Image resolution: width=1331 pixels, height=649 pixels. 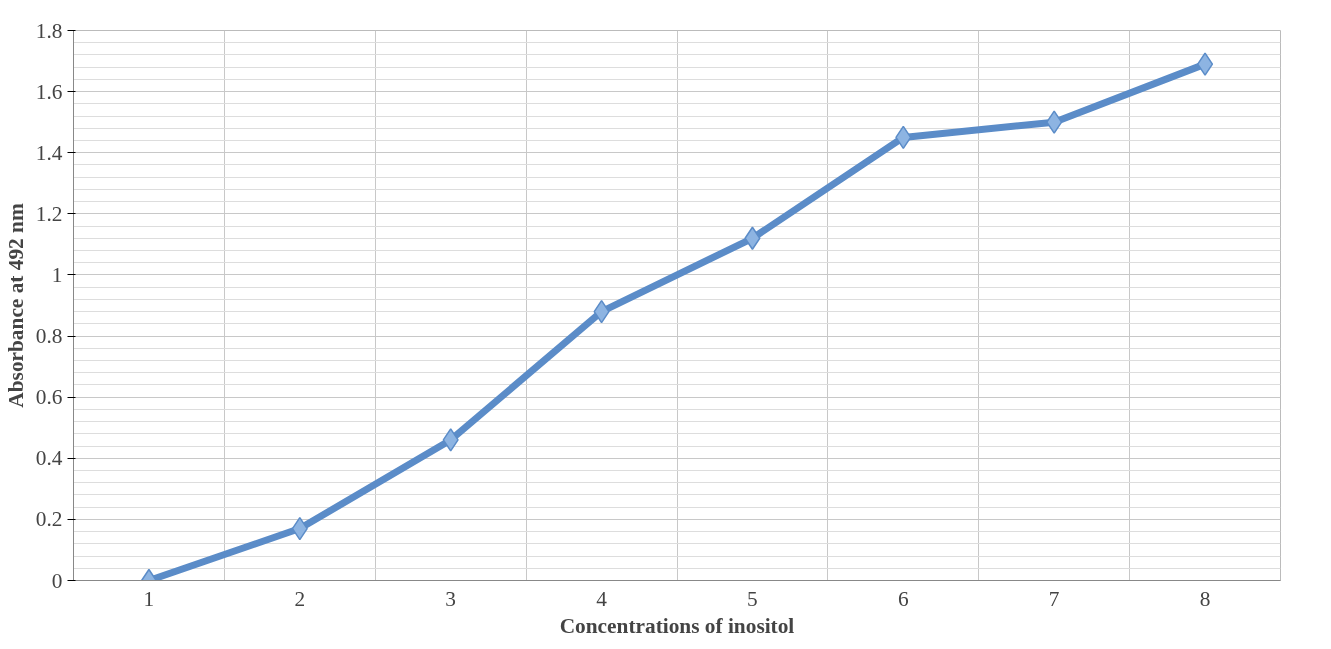 What do you see at coordinates (300, 598) in the screenshot?
I see `x-tick-label: 2` at bounding box center [300, 598].